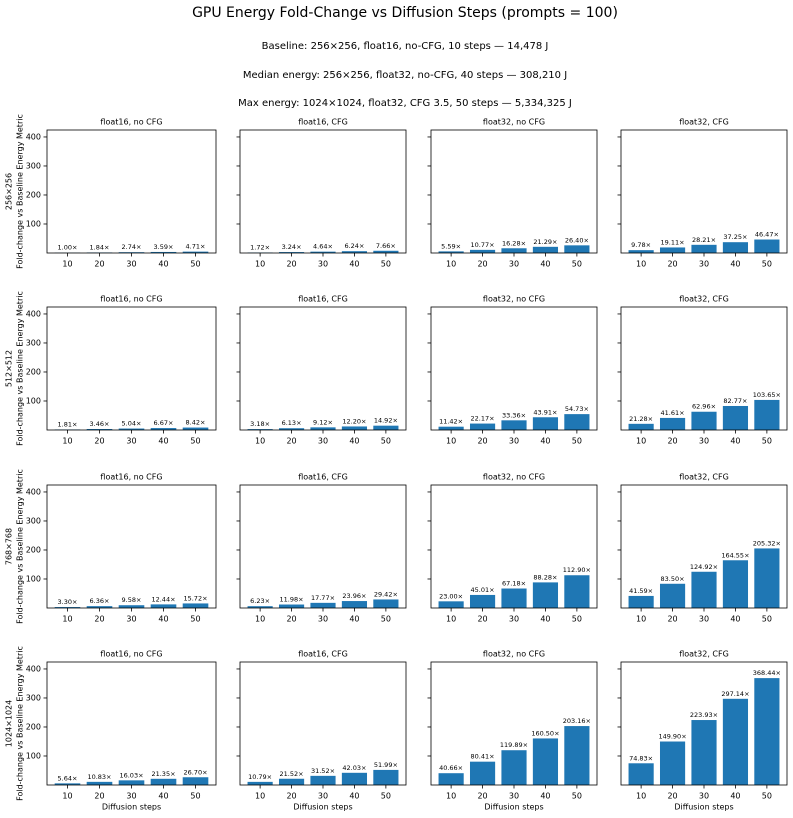 The height and width of the screenshot is (818, 793). Describe the element at coordinates (68, 248) in the screenshot. I see `value-label: 1.00×` at that location.